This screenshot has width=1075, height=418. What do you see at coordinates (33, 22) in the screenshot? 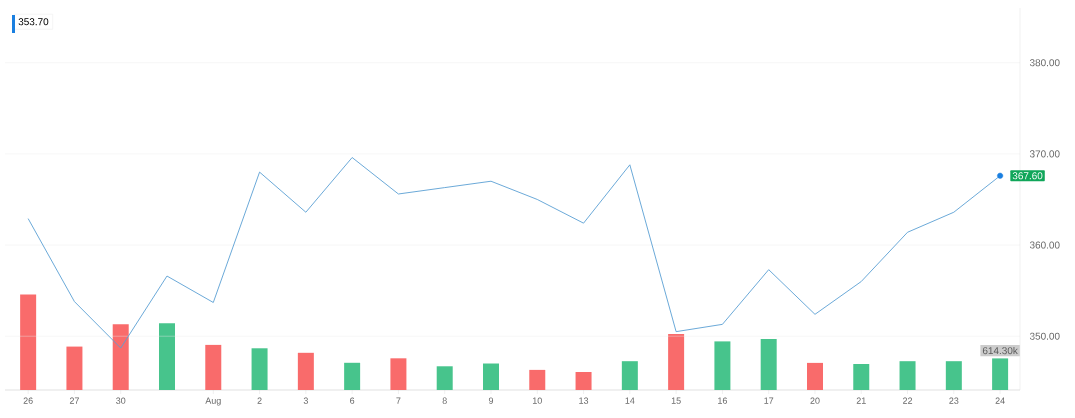
I see `annotation: 353.70` at bounding box center [33, 22].